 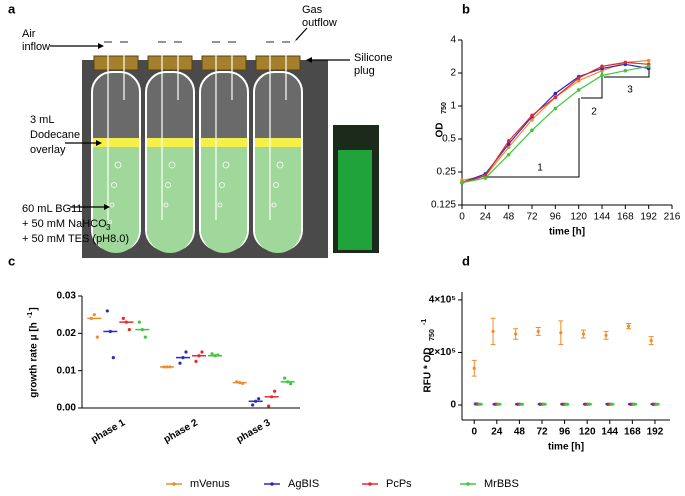 I want to click on y-tick-label: 0.125, so click(x=443, y=205).